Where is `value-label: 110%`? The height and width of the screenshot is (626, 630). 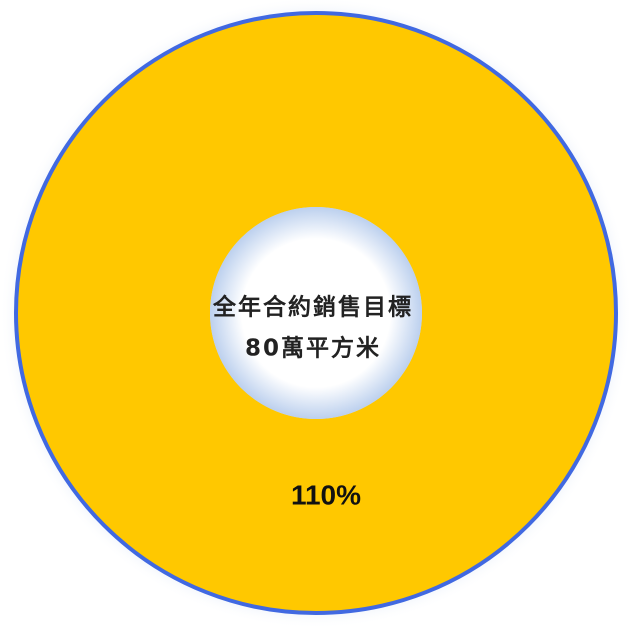 value-label: 110% is located at coordinates (326, 494).